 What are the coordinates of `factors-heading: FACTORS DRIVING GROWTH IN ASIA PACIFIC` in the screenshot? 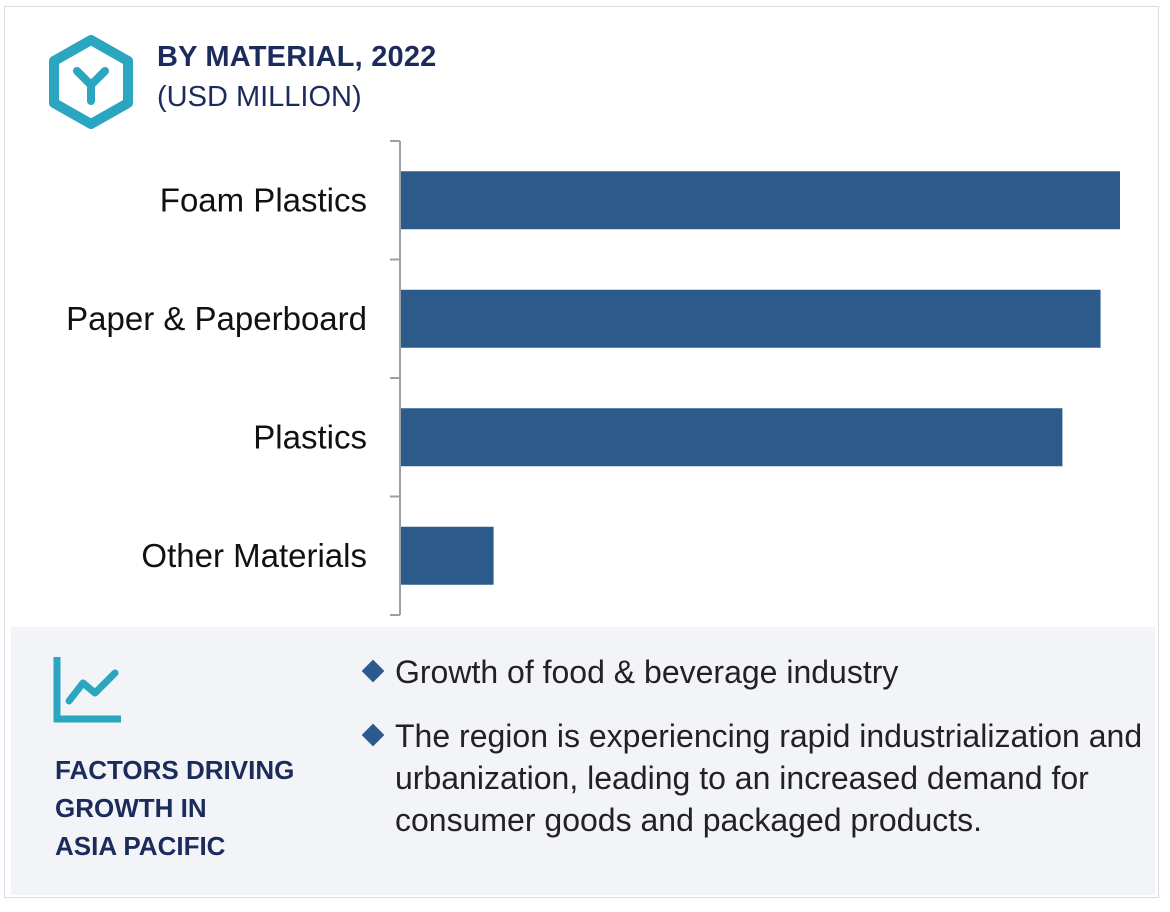 It's located at (195, 808).